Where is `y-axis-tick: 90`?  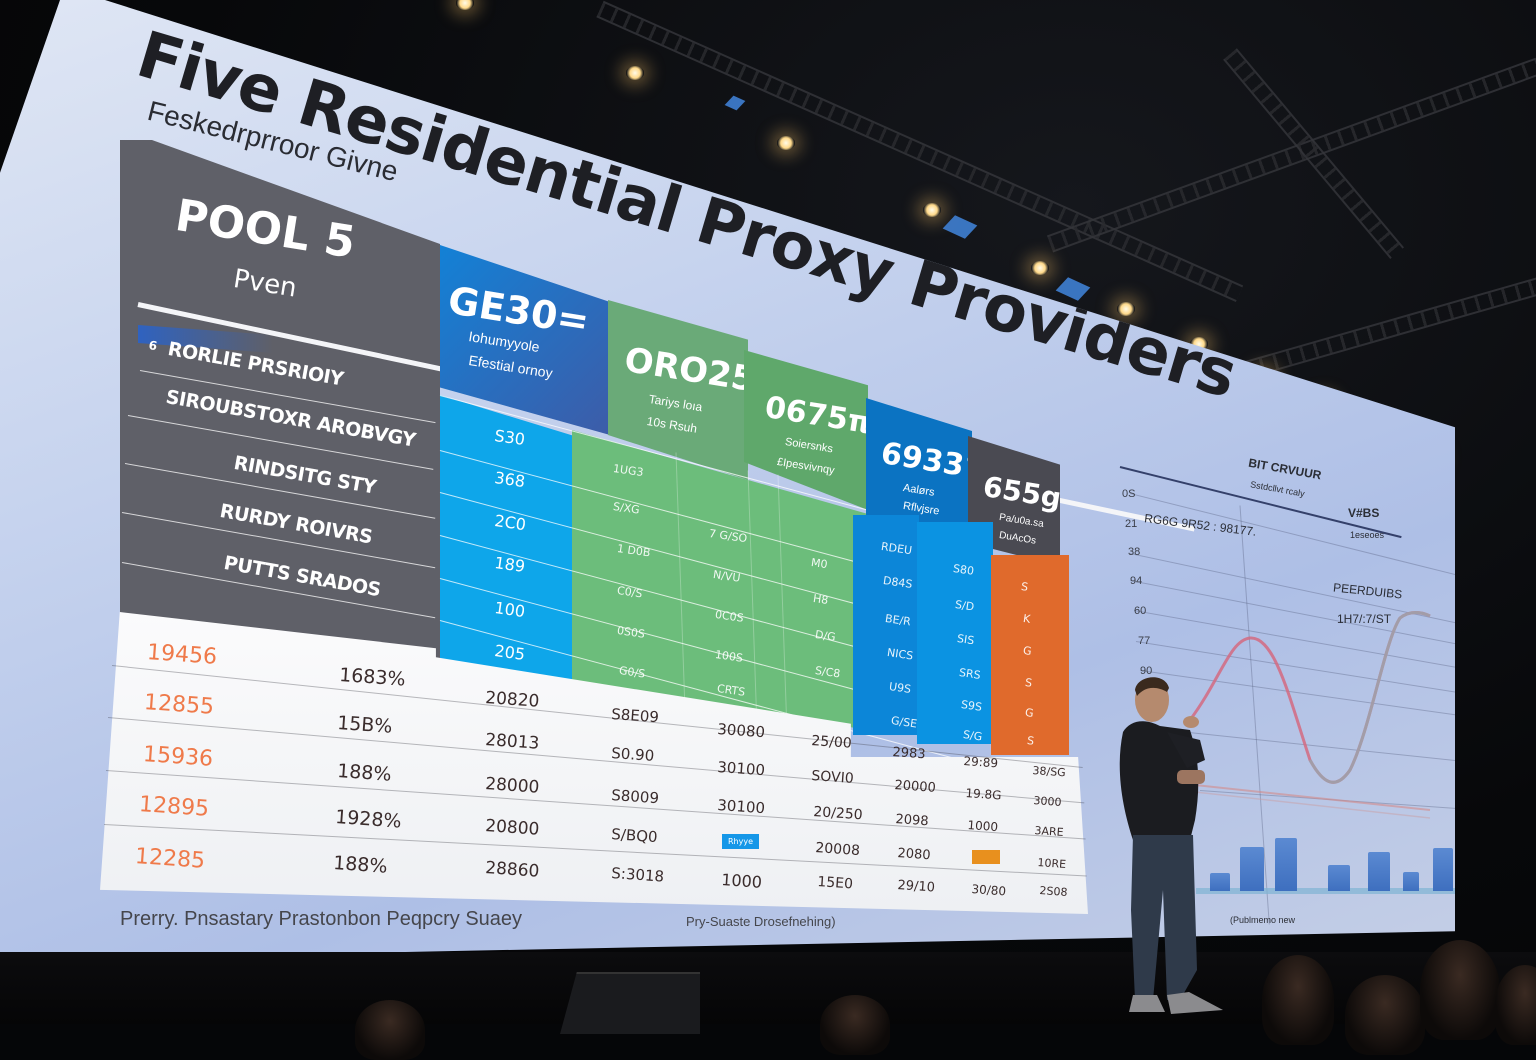 y-axis-tick: 90 is located at coordinates (1146, 671).